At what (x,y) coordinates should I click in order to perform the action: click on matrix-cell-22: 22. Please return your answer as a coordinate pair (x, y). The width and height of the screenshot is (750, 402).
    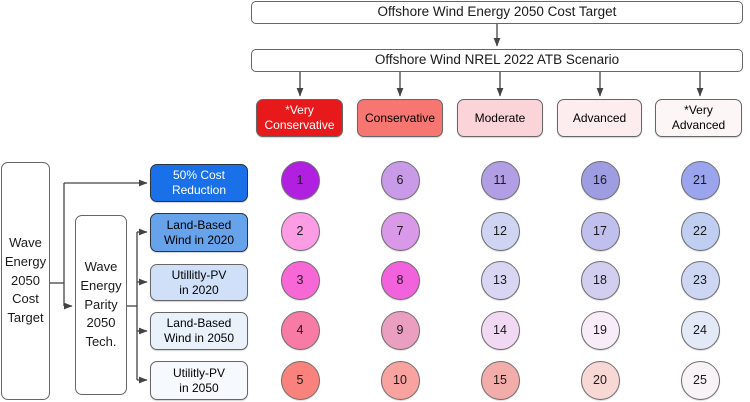
    Looking at the image, I should click on (700, 231).